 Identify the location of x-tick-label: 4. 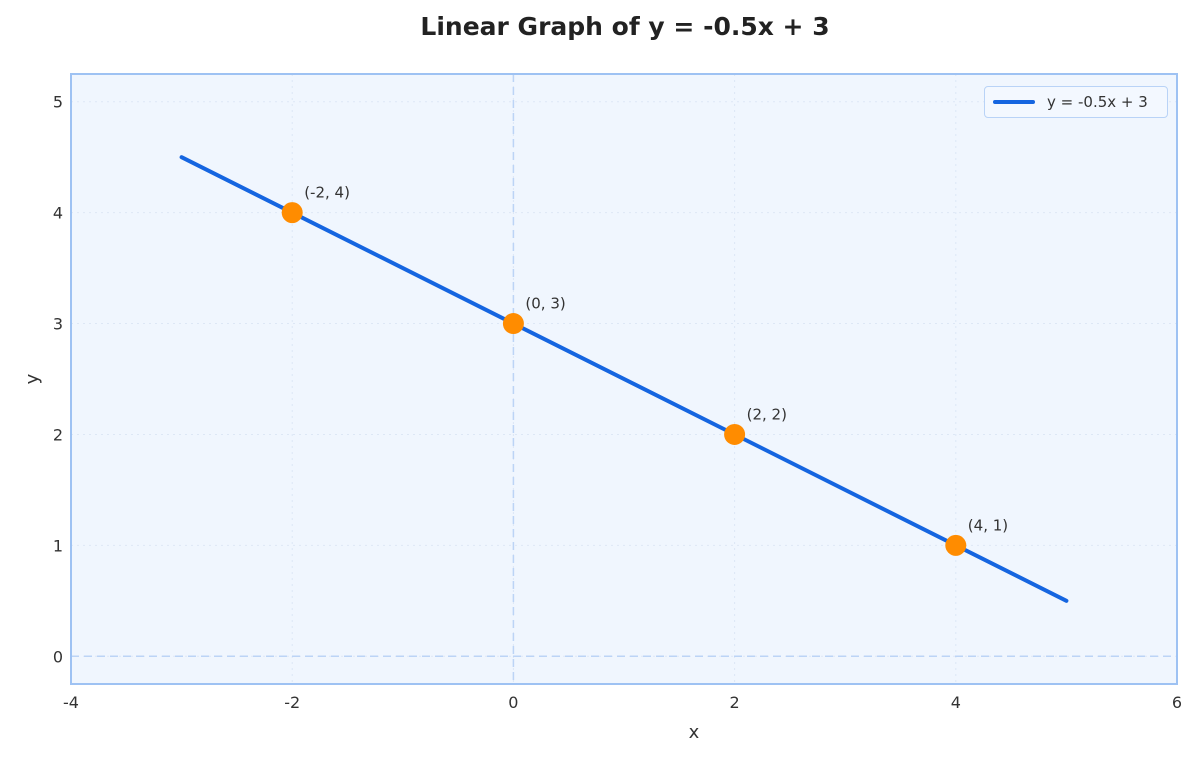
(956, 702).